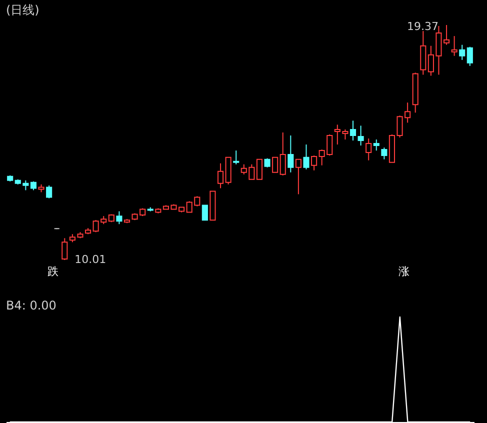 This screenshot has height=423, width=487. Describe the element at coordinates (423, 26) in the screenshot. I see `annotation: 19.37` at that location.